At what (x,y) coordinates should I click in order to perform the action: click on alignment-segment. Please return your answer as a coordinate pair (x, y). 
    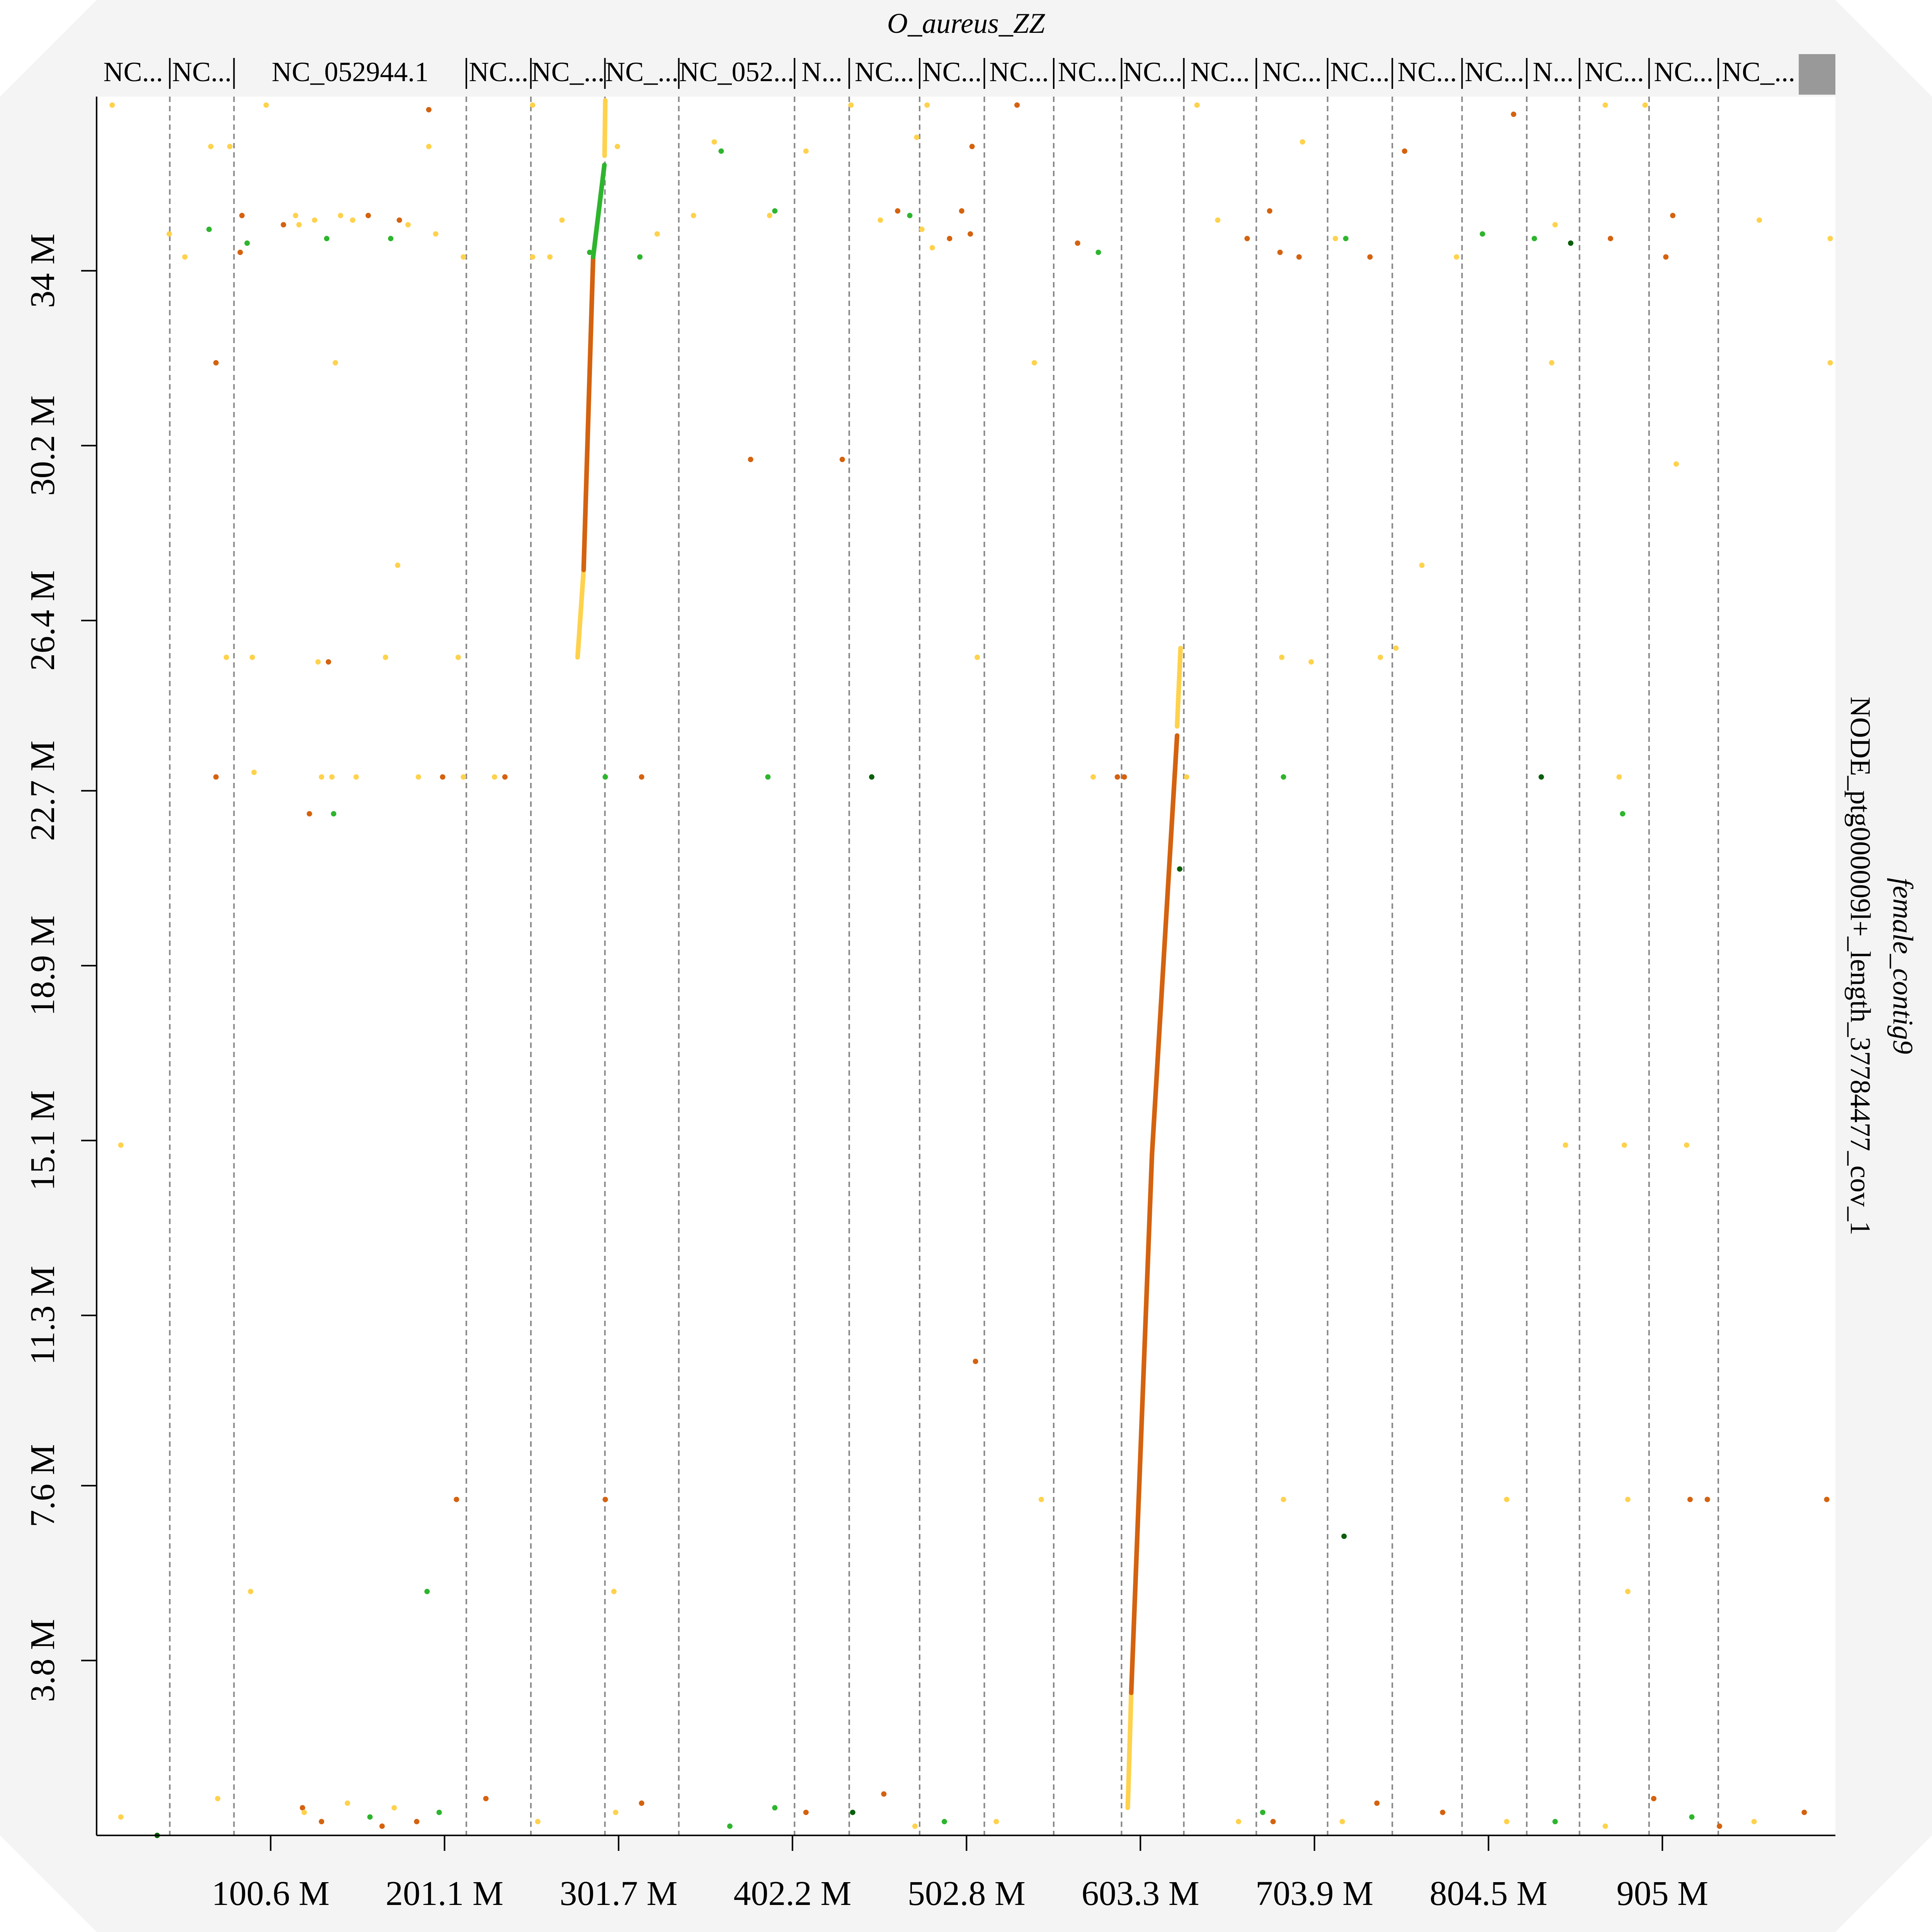
    Looking at the image, I should click on (588, 413).